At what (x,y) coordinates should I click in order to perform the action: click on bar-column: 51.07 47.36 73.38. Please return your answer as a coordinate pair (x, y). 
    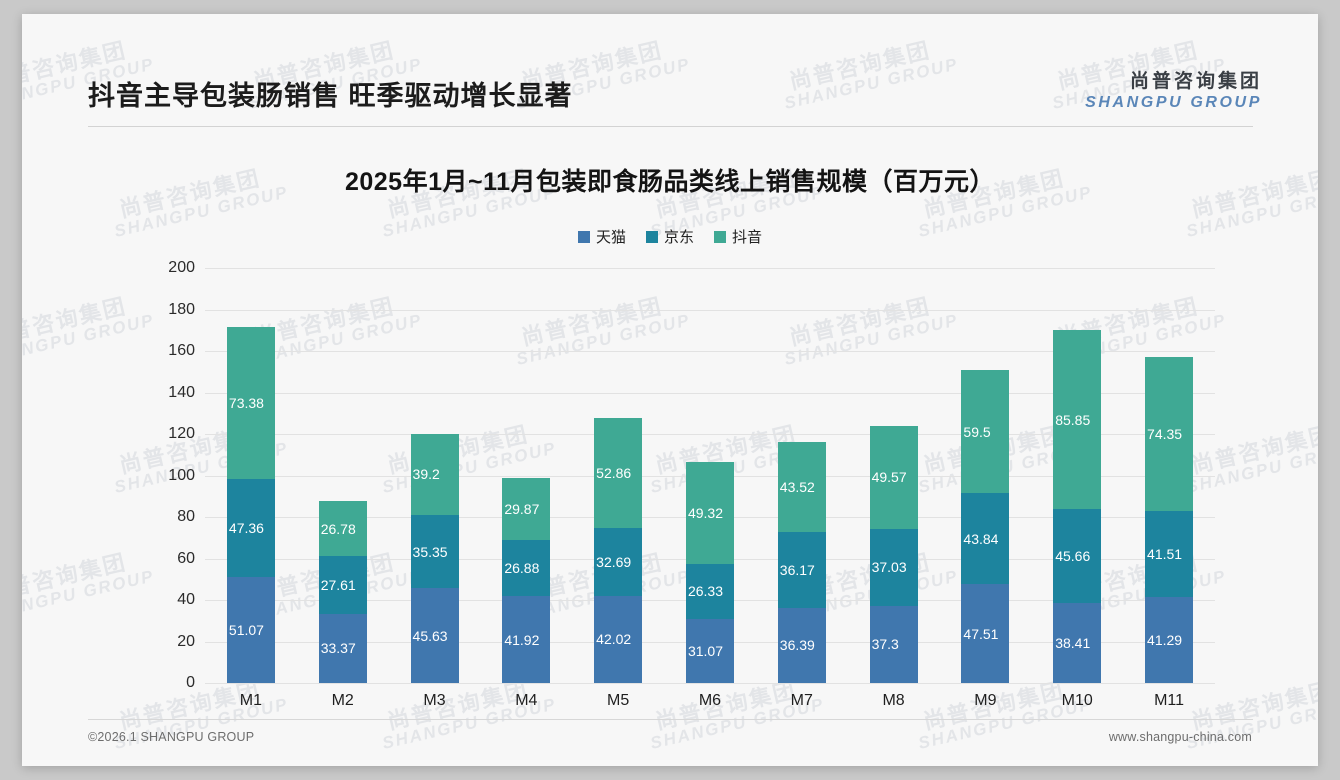
    Looking at the image, I should click on (251, 475).